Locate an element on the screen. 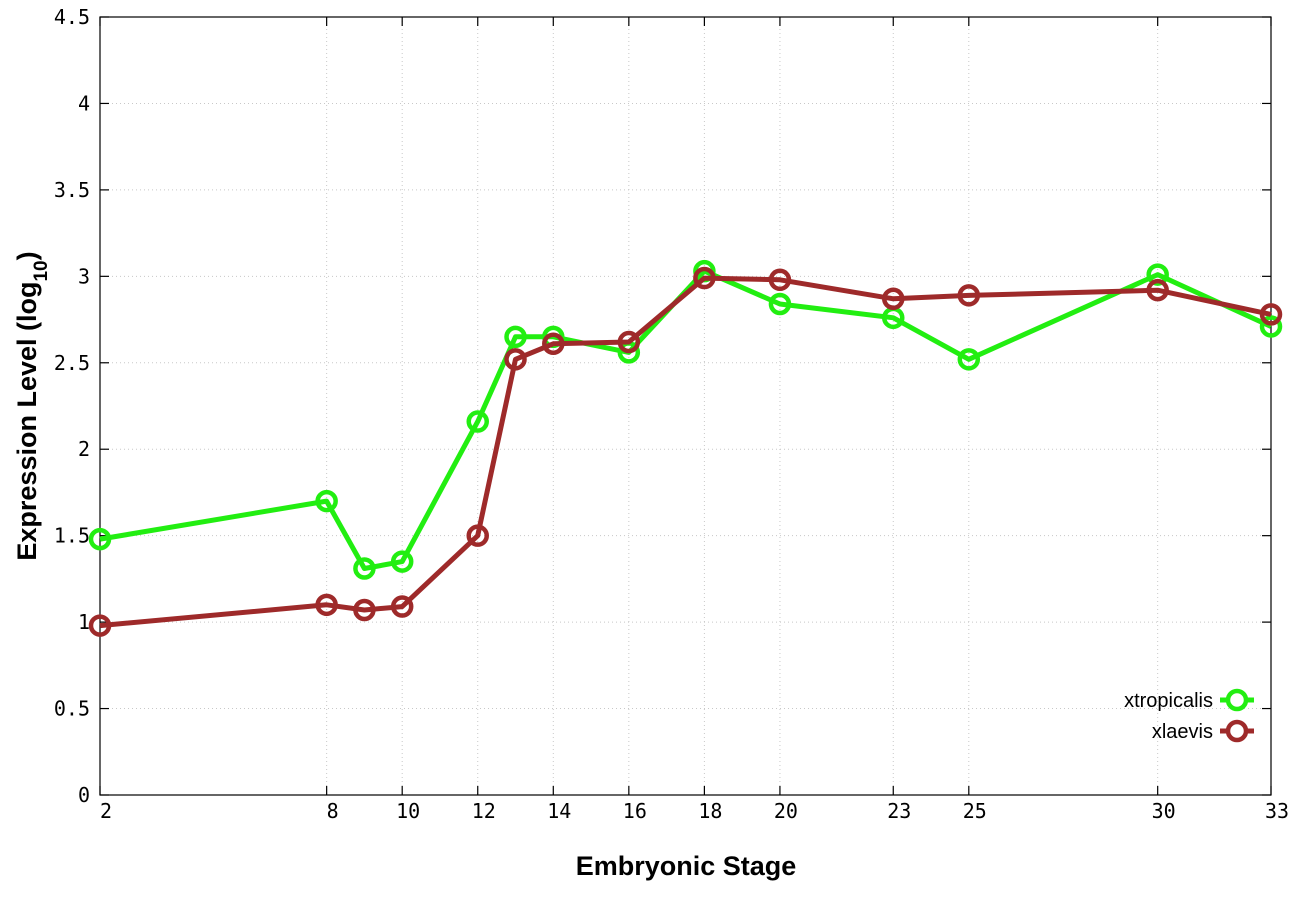  x-tick-label: 25 is located at coordinates (975, 811).